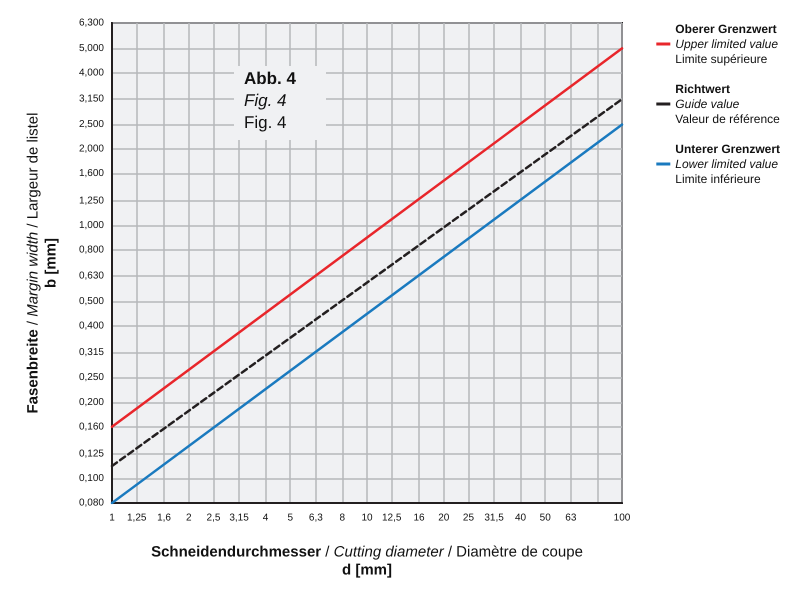  I want to click on y-tick-label: 6,300, so click(91, 23).